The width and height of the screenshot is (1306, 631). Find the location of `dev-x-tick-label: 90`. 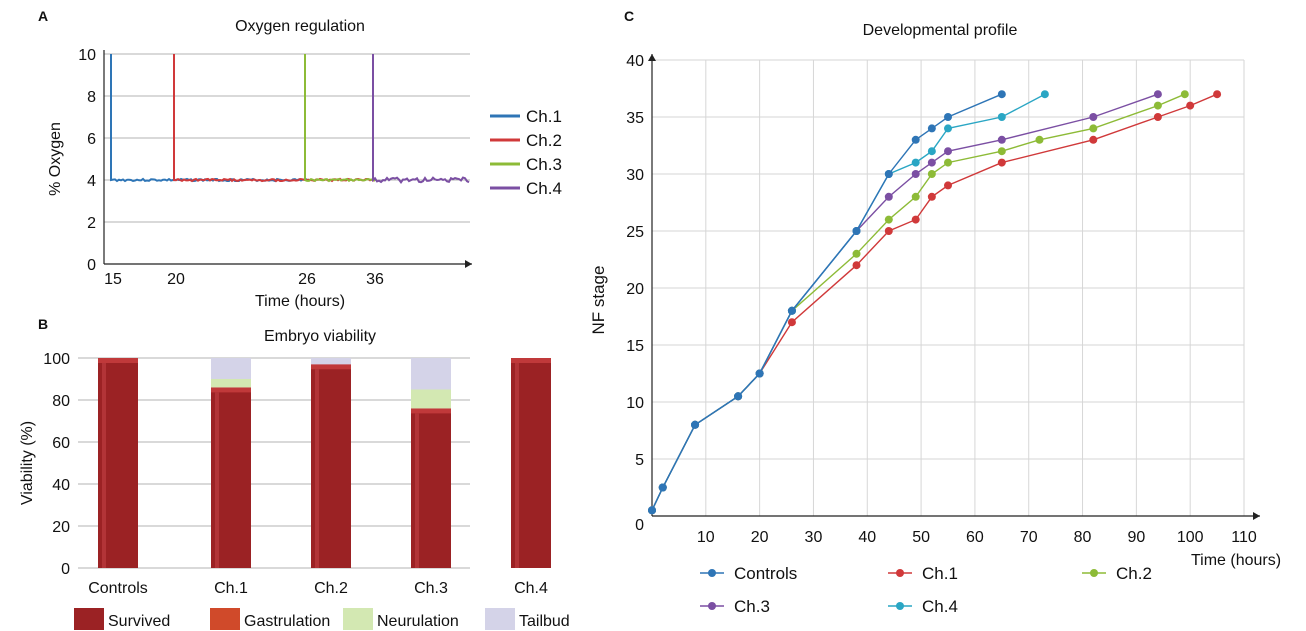

dev-x-tick-label: 90 is located at coordinates (1136, 537).